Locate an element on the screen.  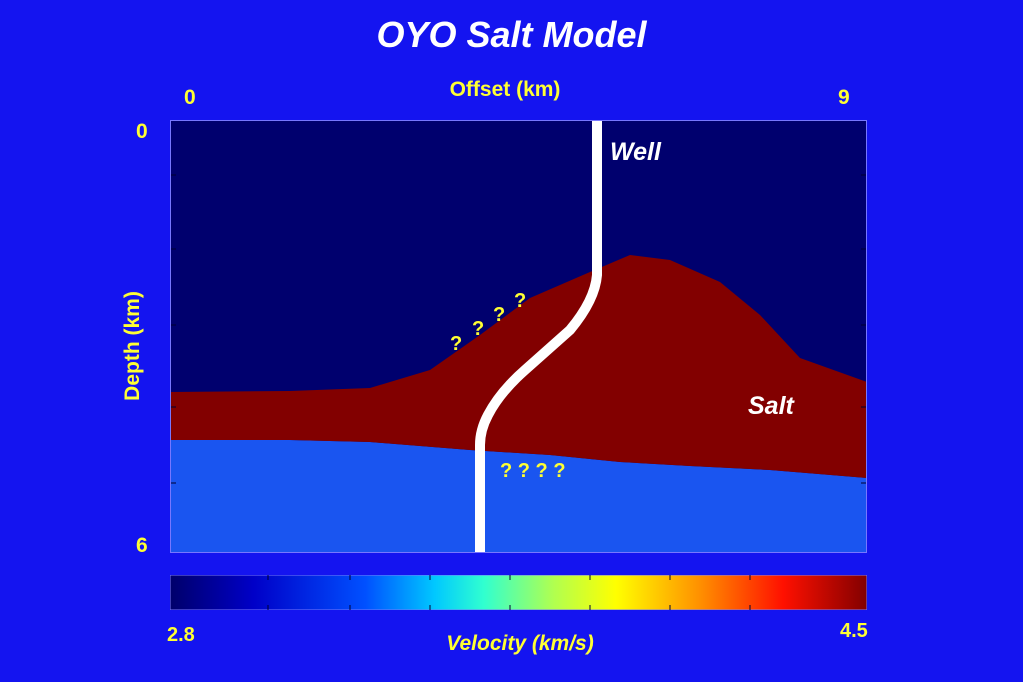
x-axis-min-label: 0 is located at coordinates (190, 97).